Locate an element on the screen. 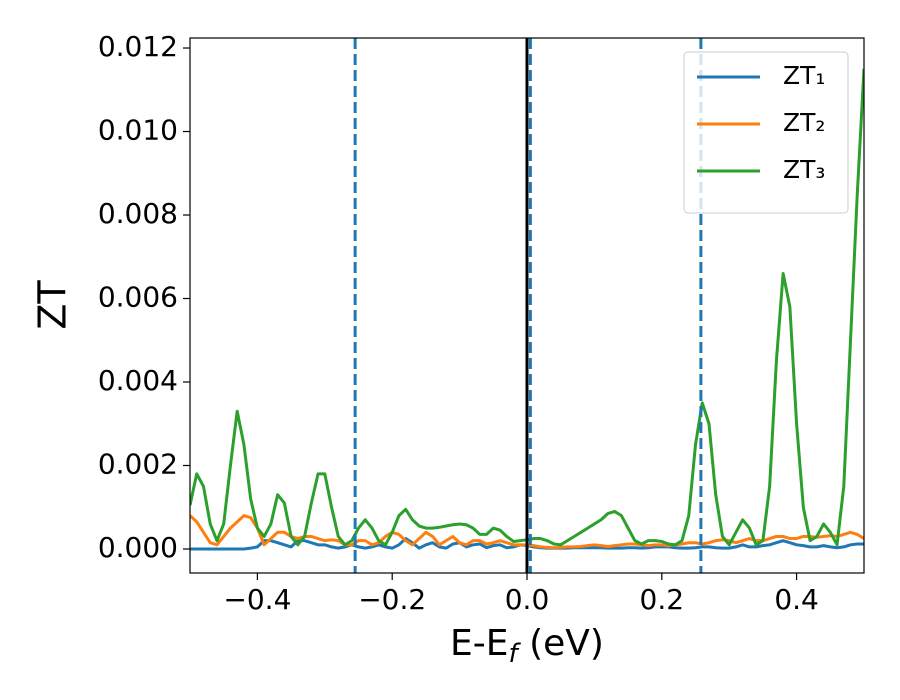 The width and height of the screenshot is (900, 700). legend: ZT₁ ZT₂ ZT₃ is located at coordinates (766, 132).